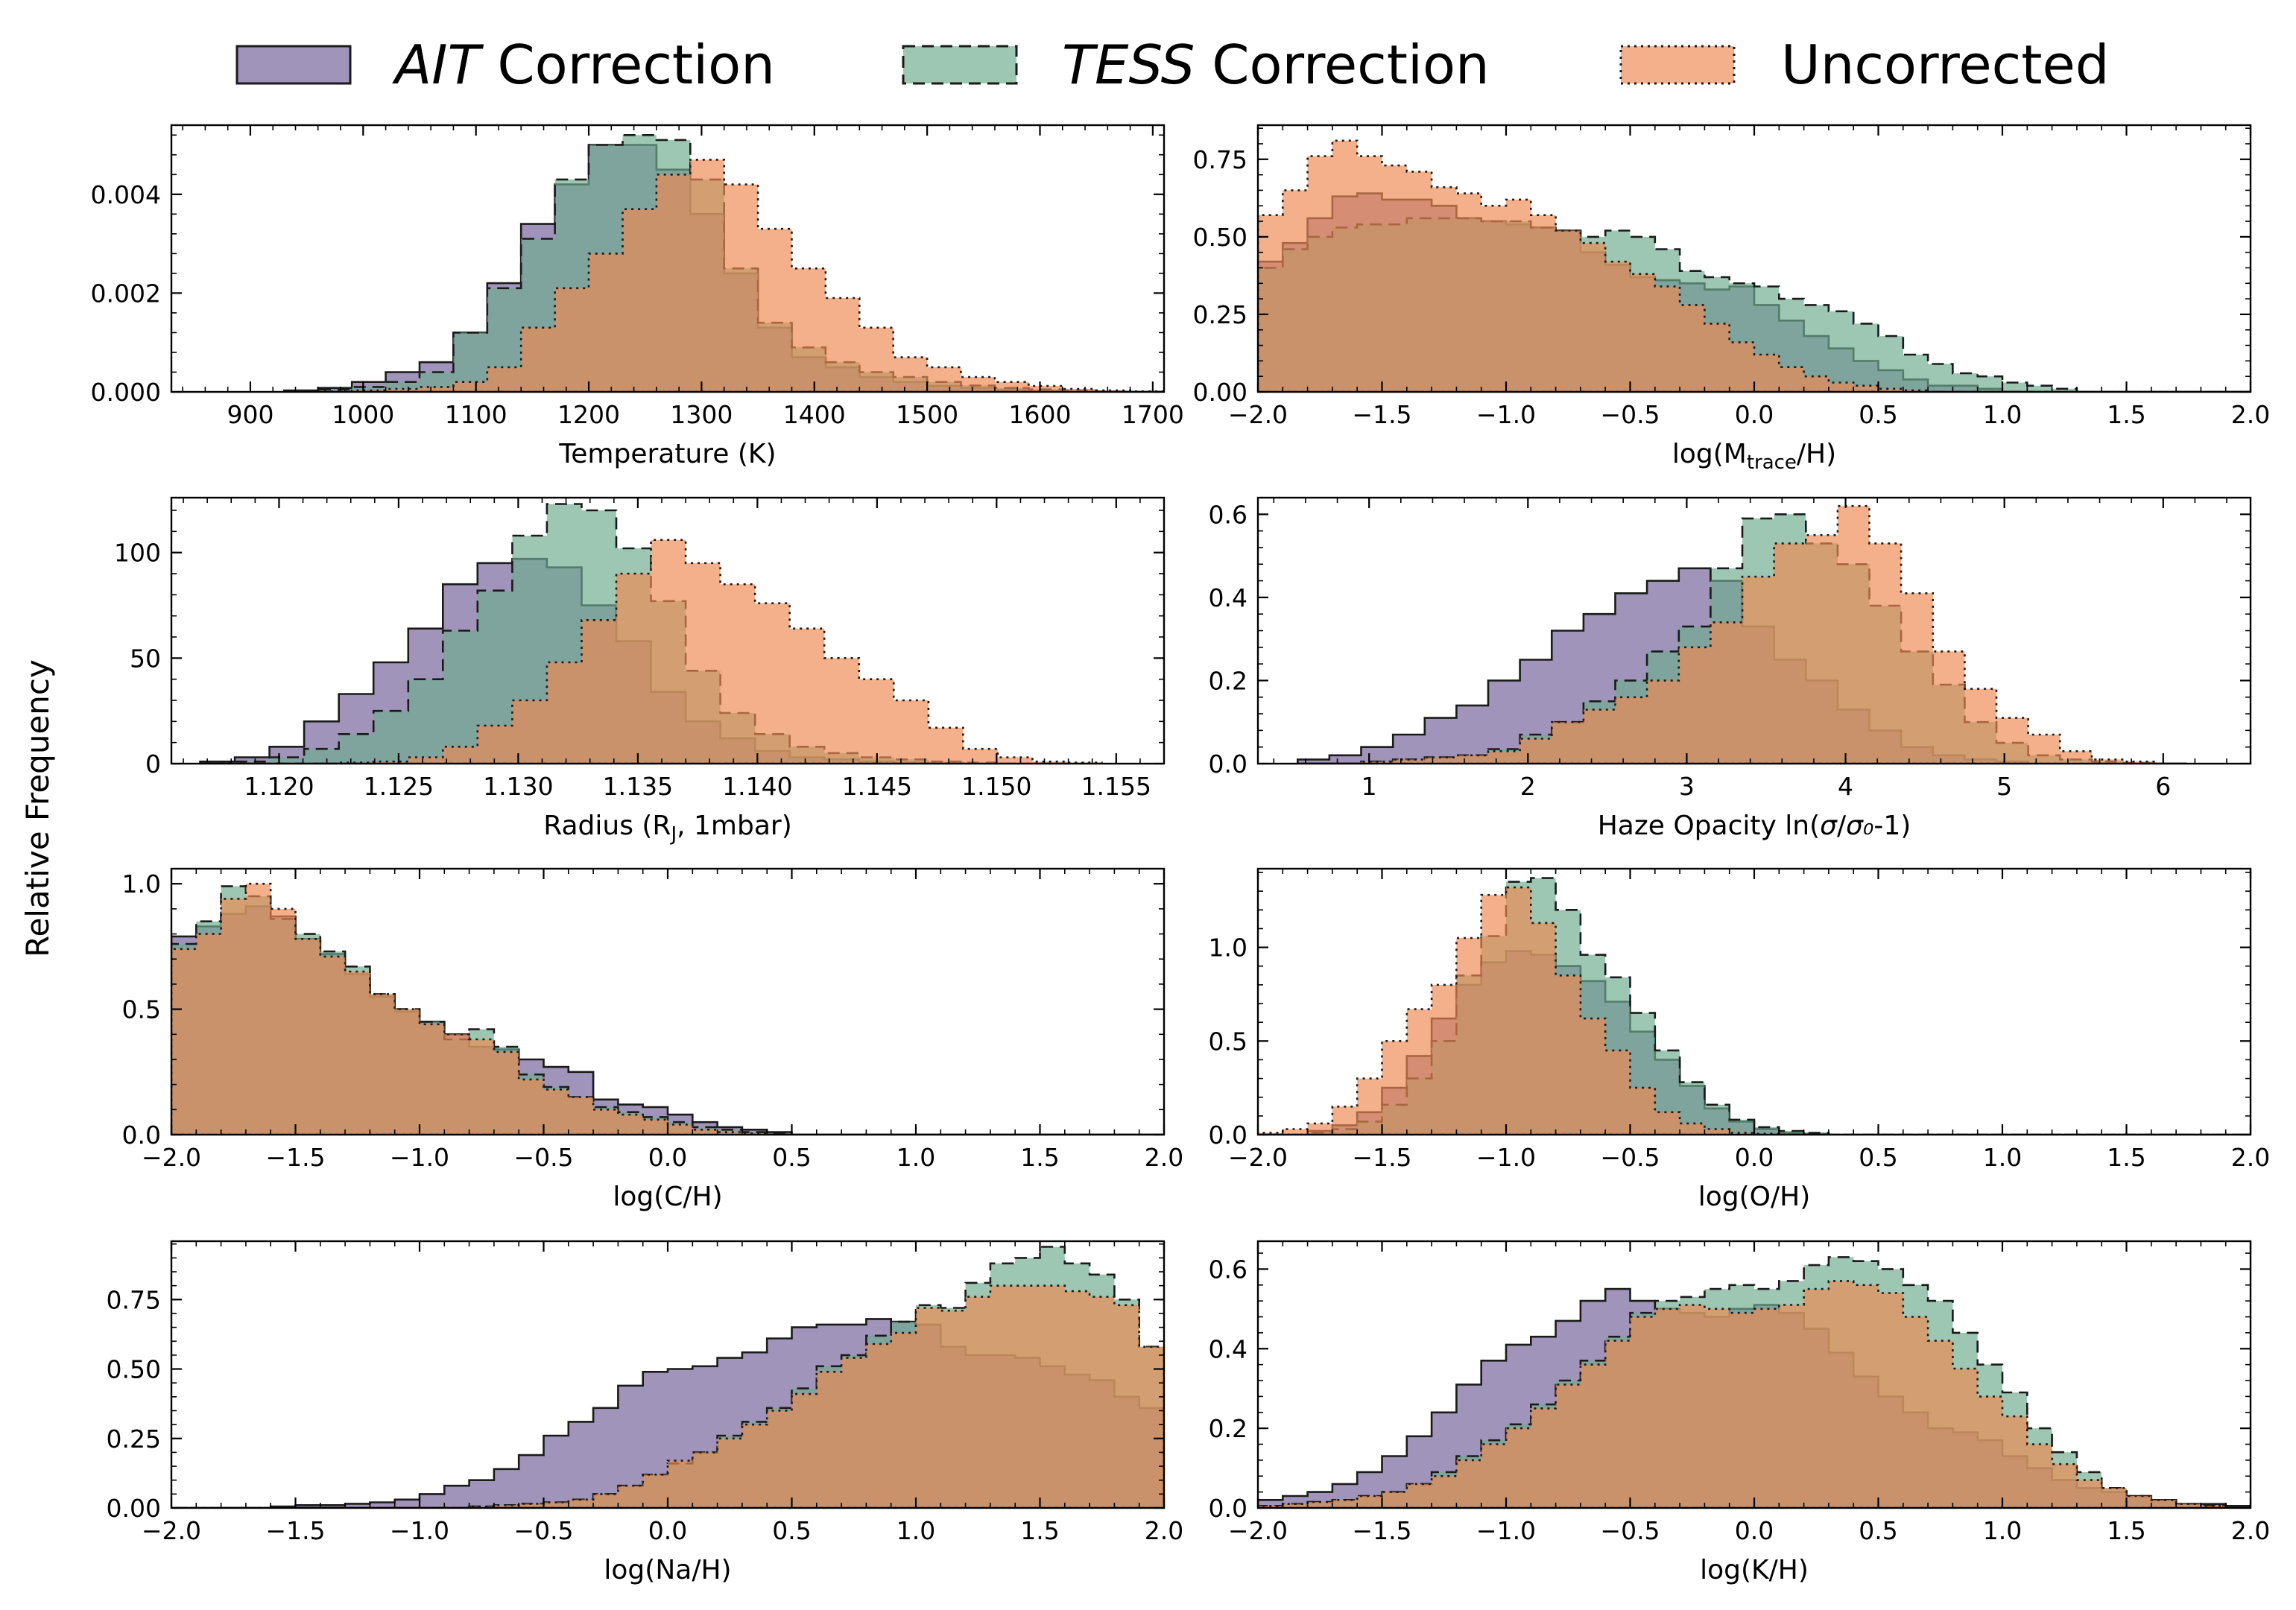 Image resolution: width=2296 pixels, height=1610 pixels. What do you see at coordinates (1878, 1531) in the screenshot?
I see `kh-xtick-label: 0.5` at bounding box center [1878, 1531].